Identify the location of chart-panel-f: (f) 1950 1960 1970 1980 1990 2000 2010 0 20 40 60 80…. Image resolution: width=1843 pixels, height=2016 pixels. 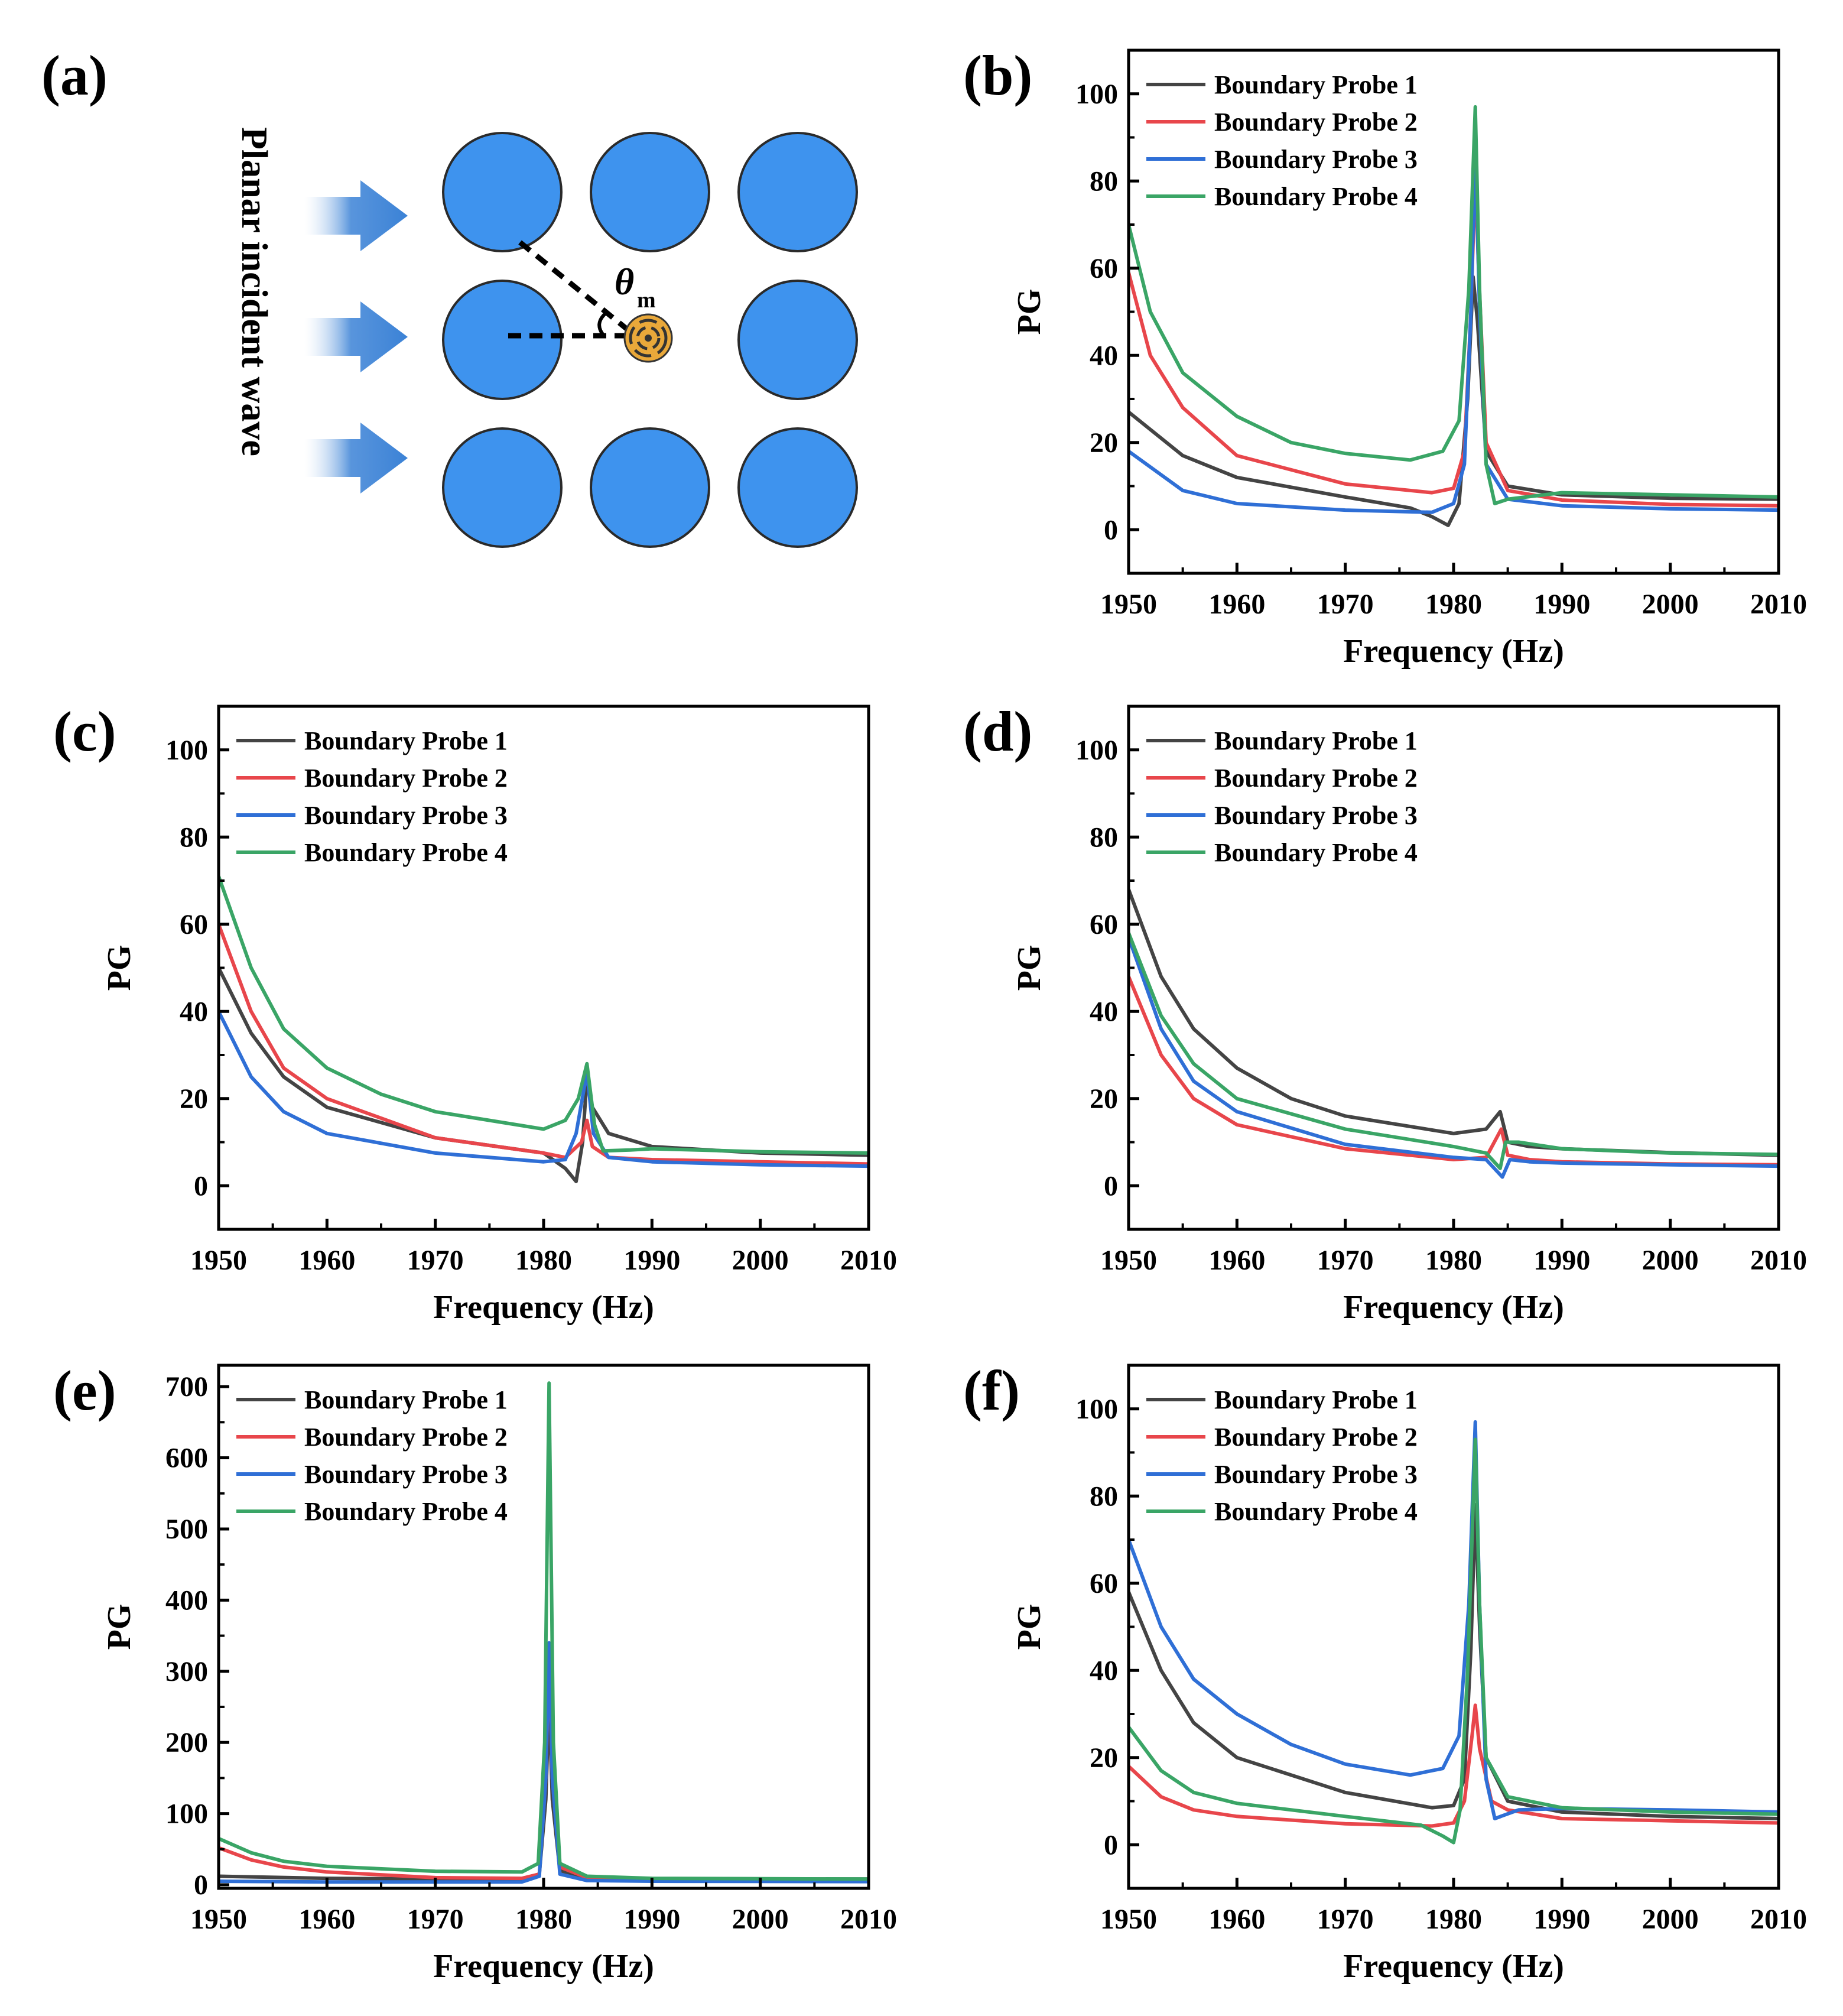
(1385, 1672).